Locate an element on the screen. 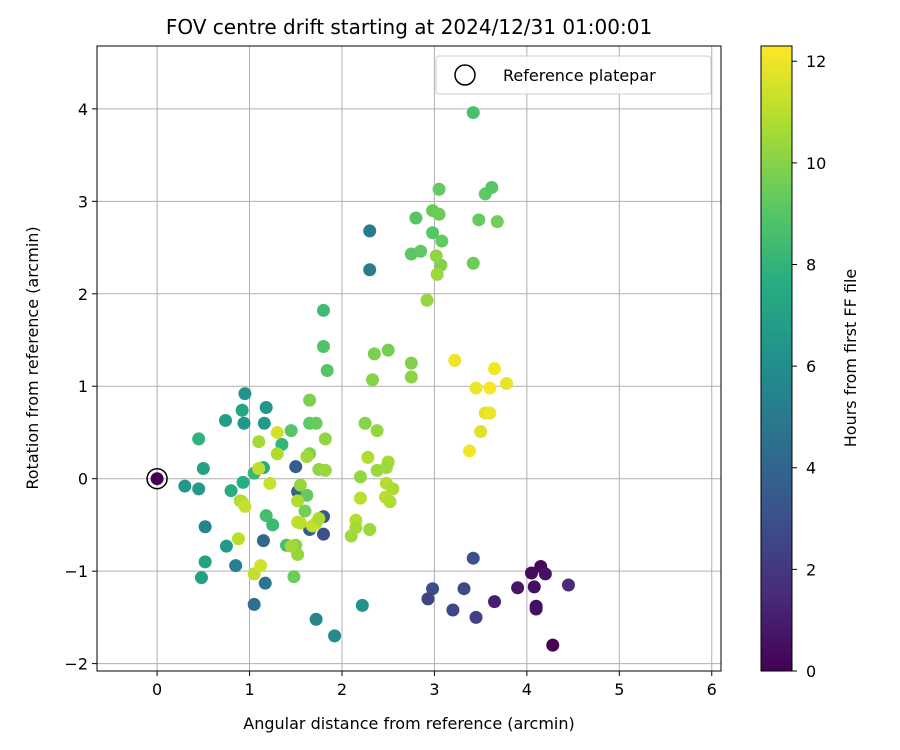 The width and height of the screenshot is (900, 750). x-tick-label: 2 is located at coordinates (342, 689).